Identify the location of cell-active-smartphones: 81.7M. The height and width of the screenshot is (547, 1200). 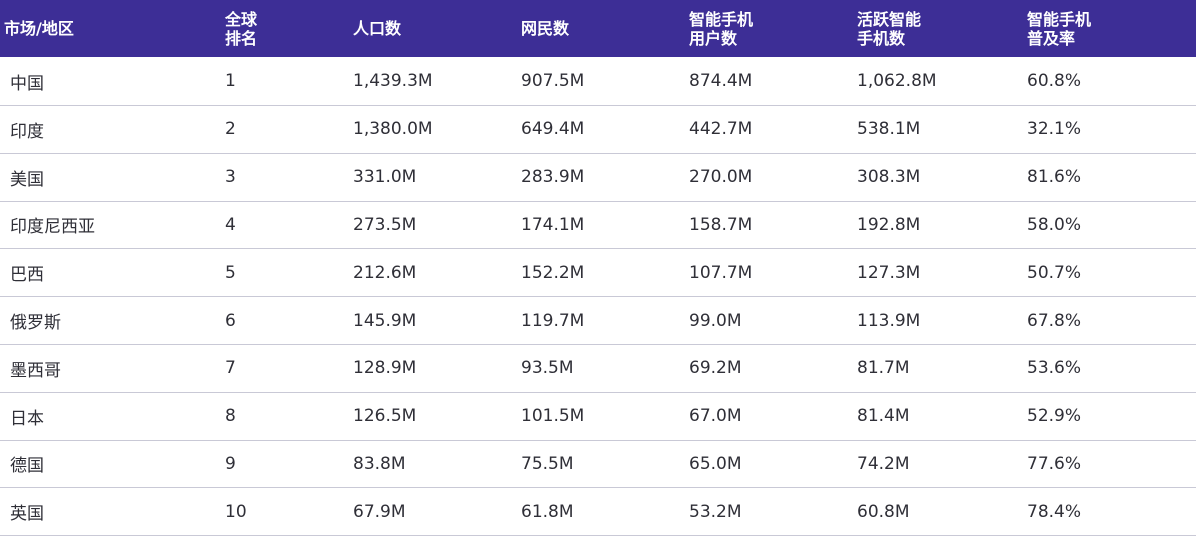
(883, 368).